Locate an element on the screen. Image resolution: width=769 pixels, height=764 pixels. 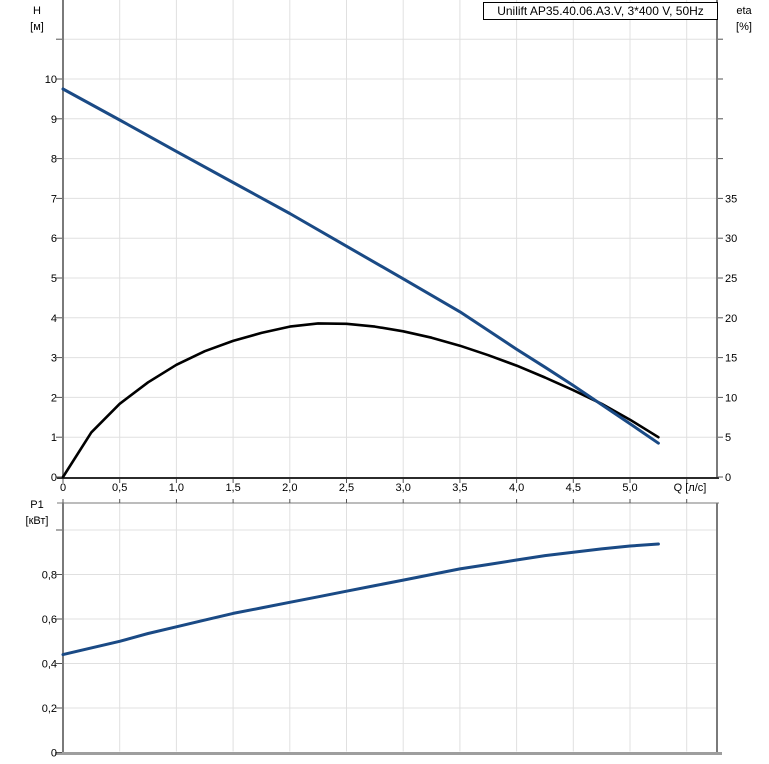
head-tick-label: 2 is located at coordinates (54, 398).